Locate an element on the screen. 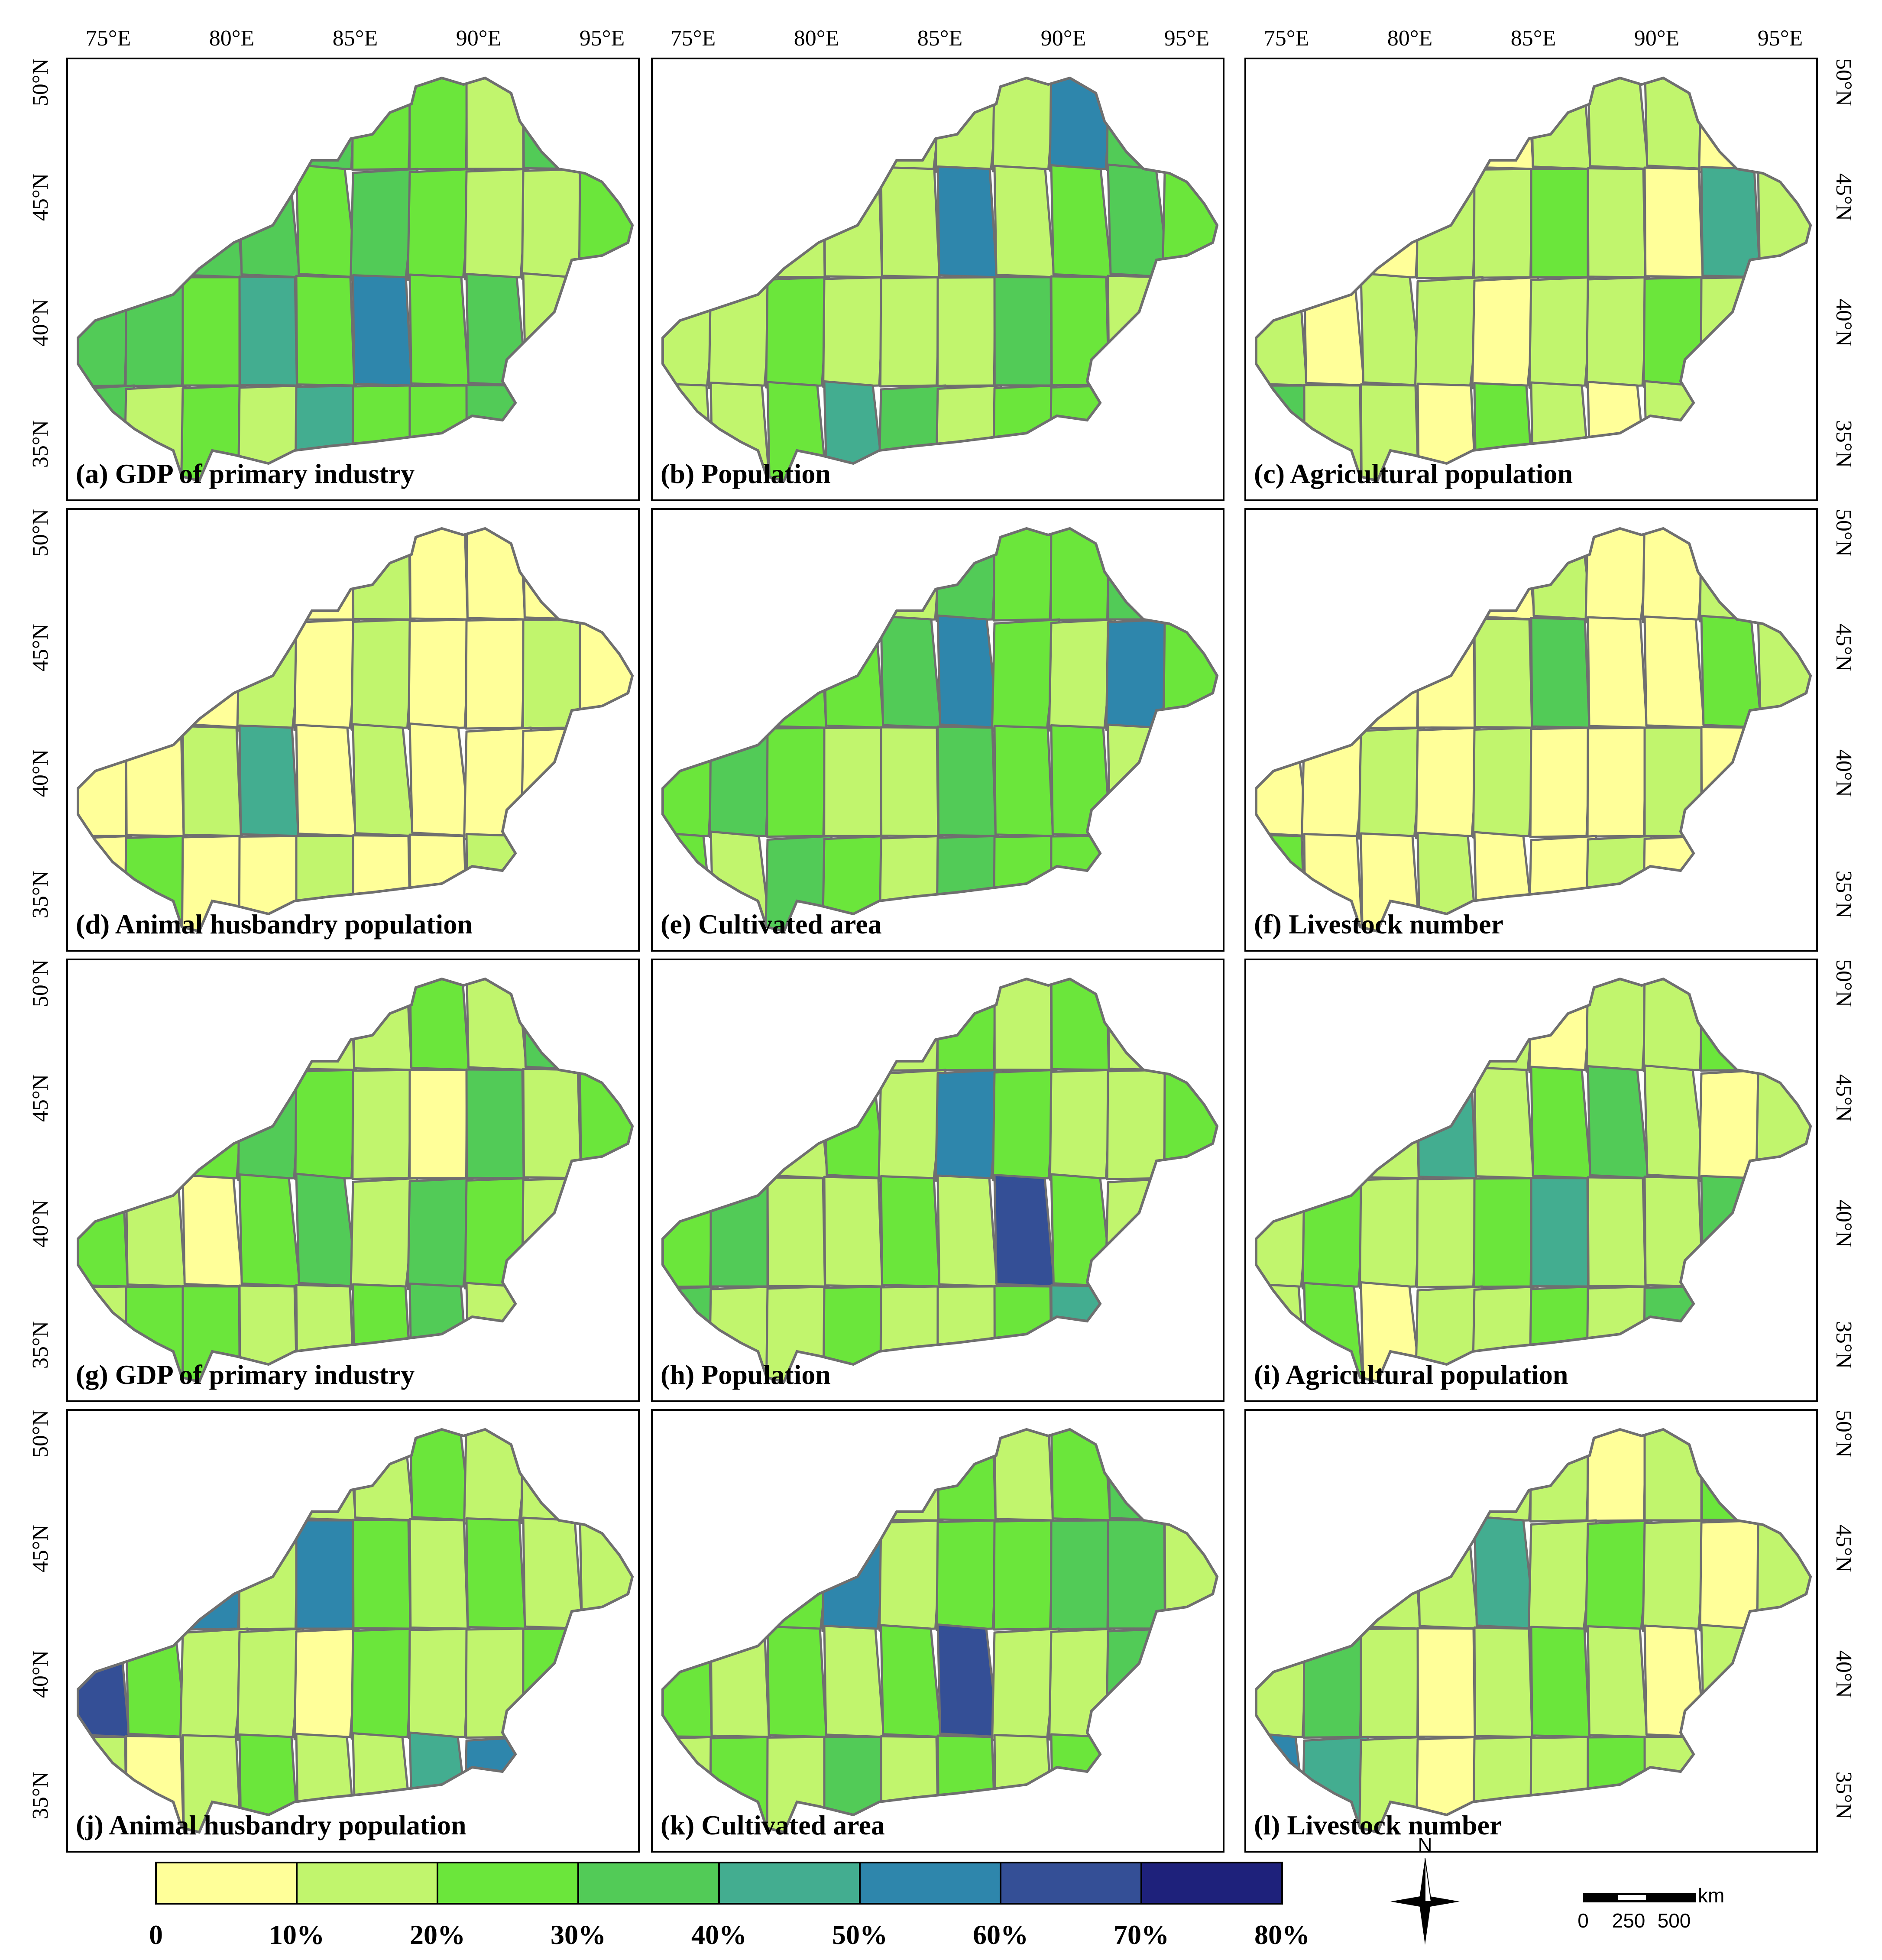  map-panel: (h) Population is located at coordinates (937, 1180).